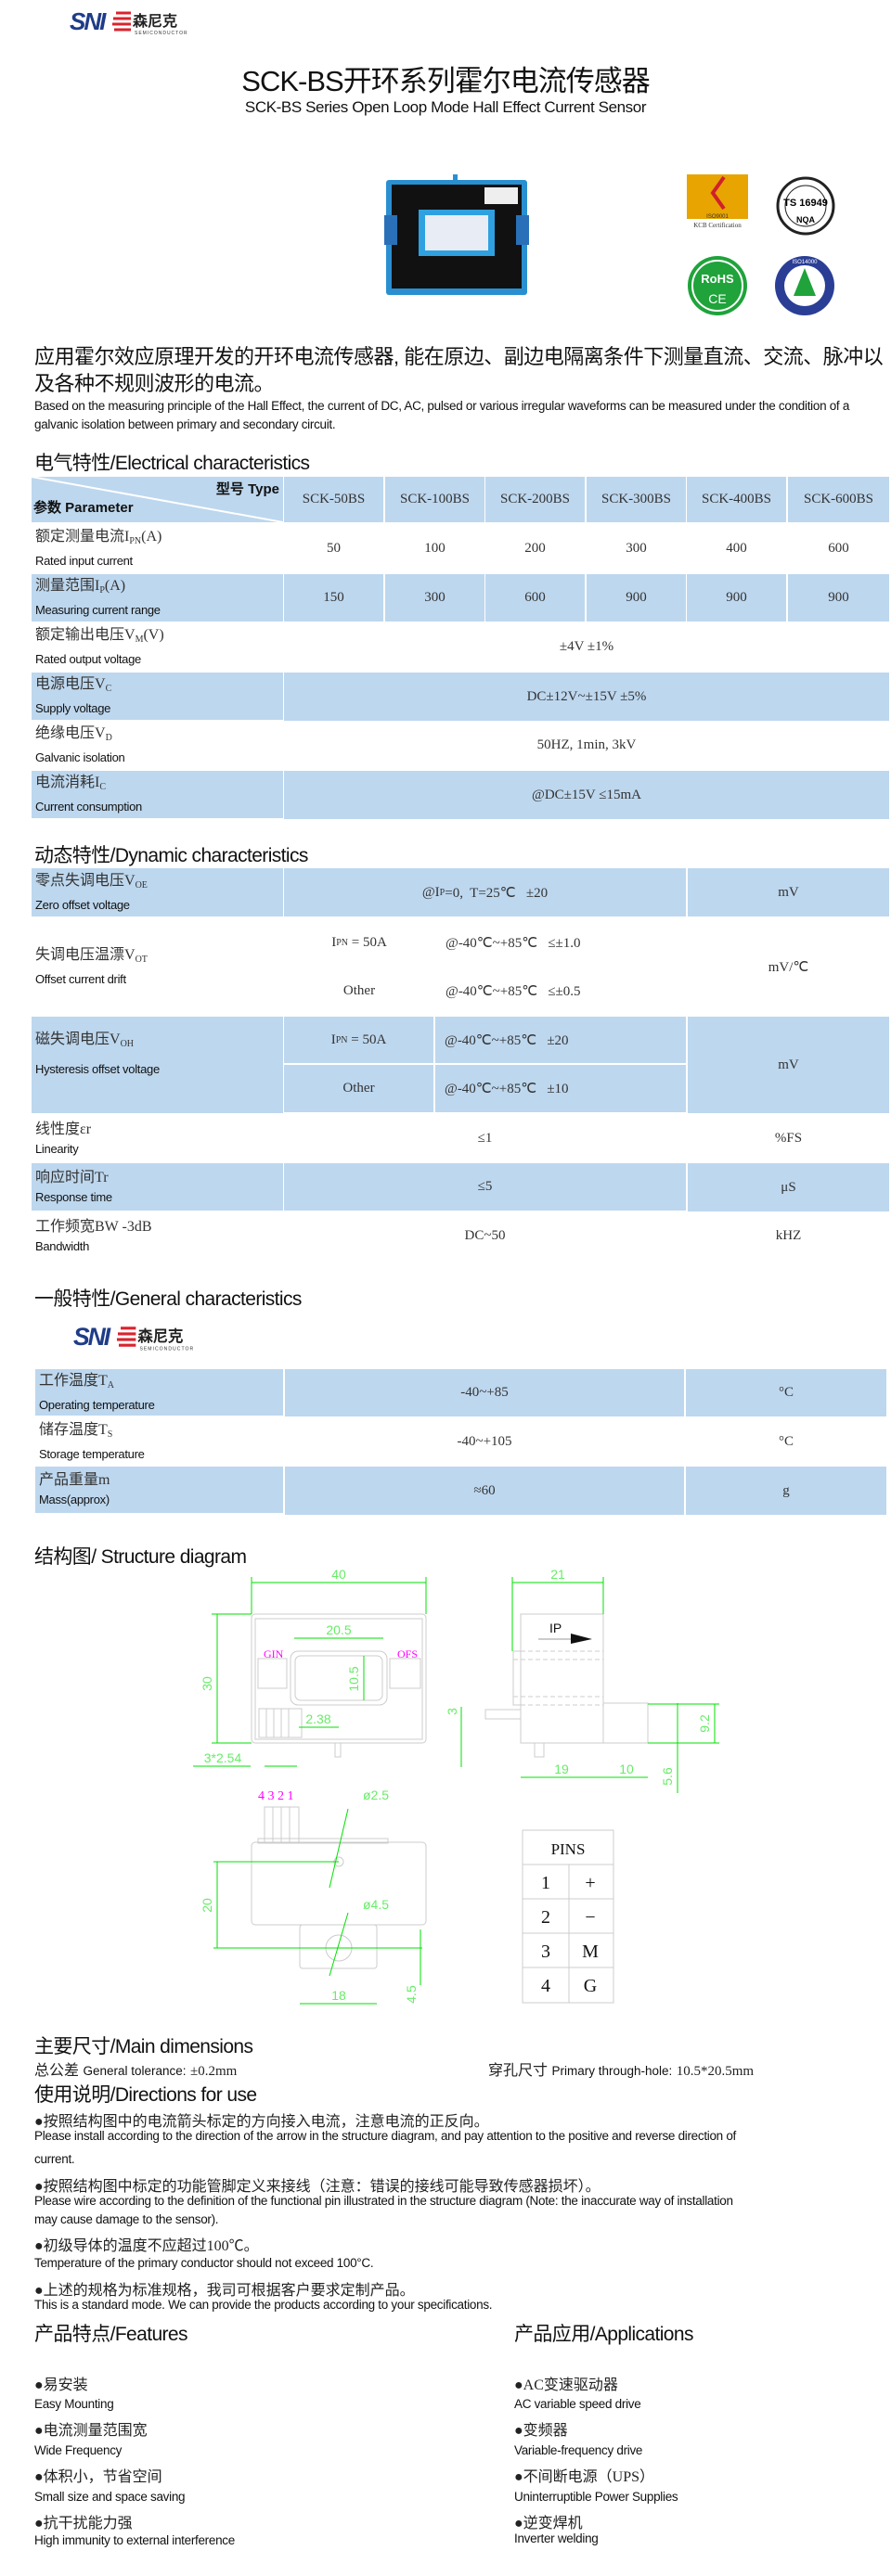 The width and height of the screenshot is (891, 2576). Describe the element at coordinates (333, 598) in the screenshot. I see `value-cell: 150` at that location.